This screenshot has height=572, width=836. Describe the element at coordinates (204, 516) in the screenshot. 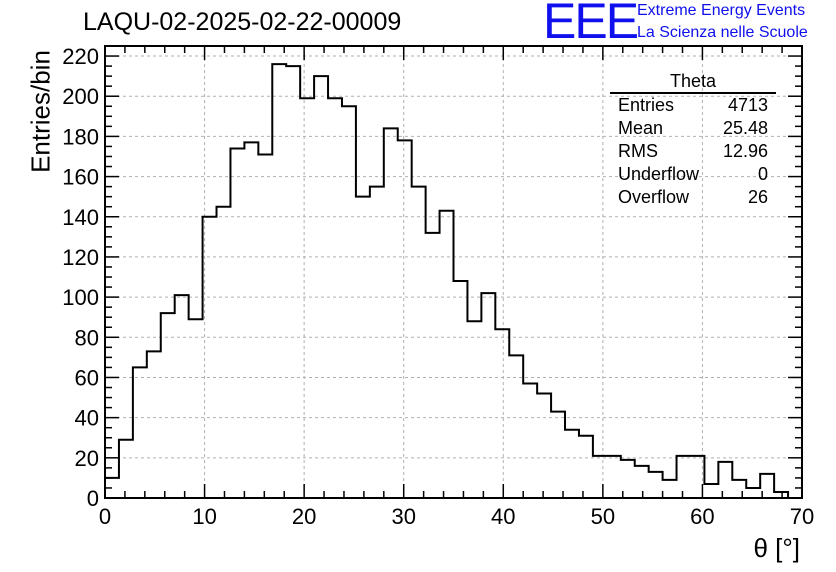

I see `x-tick-label: 10` at that location.